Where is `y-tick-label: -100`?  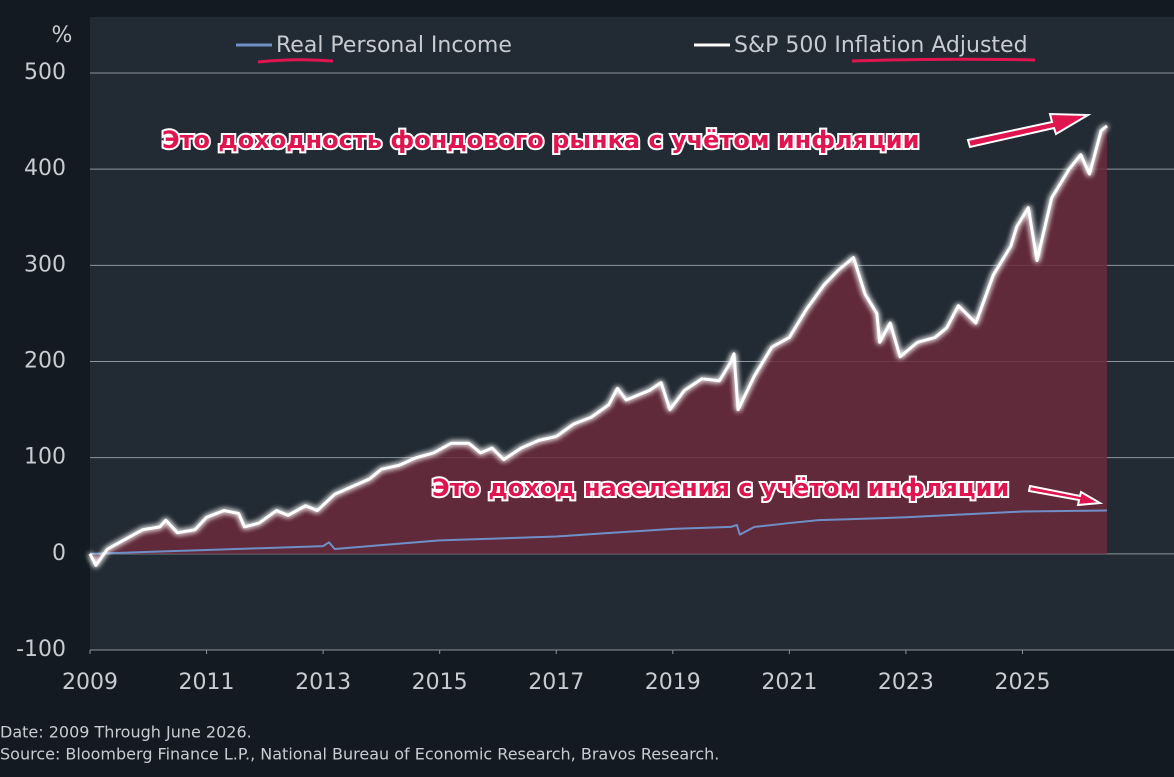 y-tick-label: -100 is located at coordinates (41, 649).